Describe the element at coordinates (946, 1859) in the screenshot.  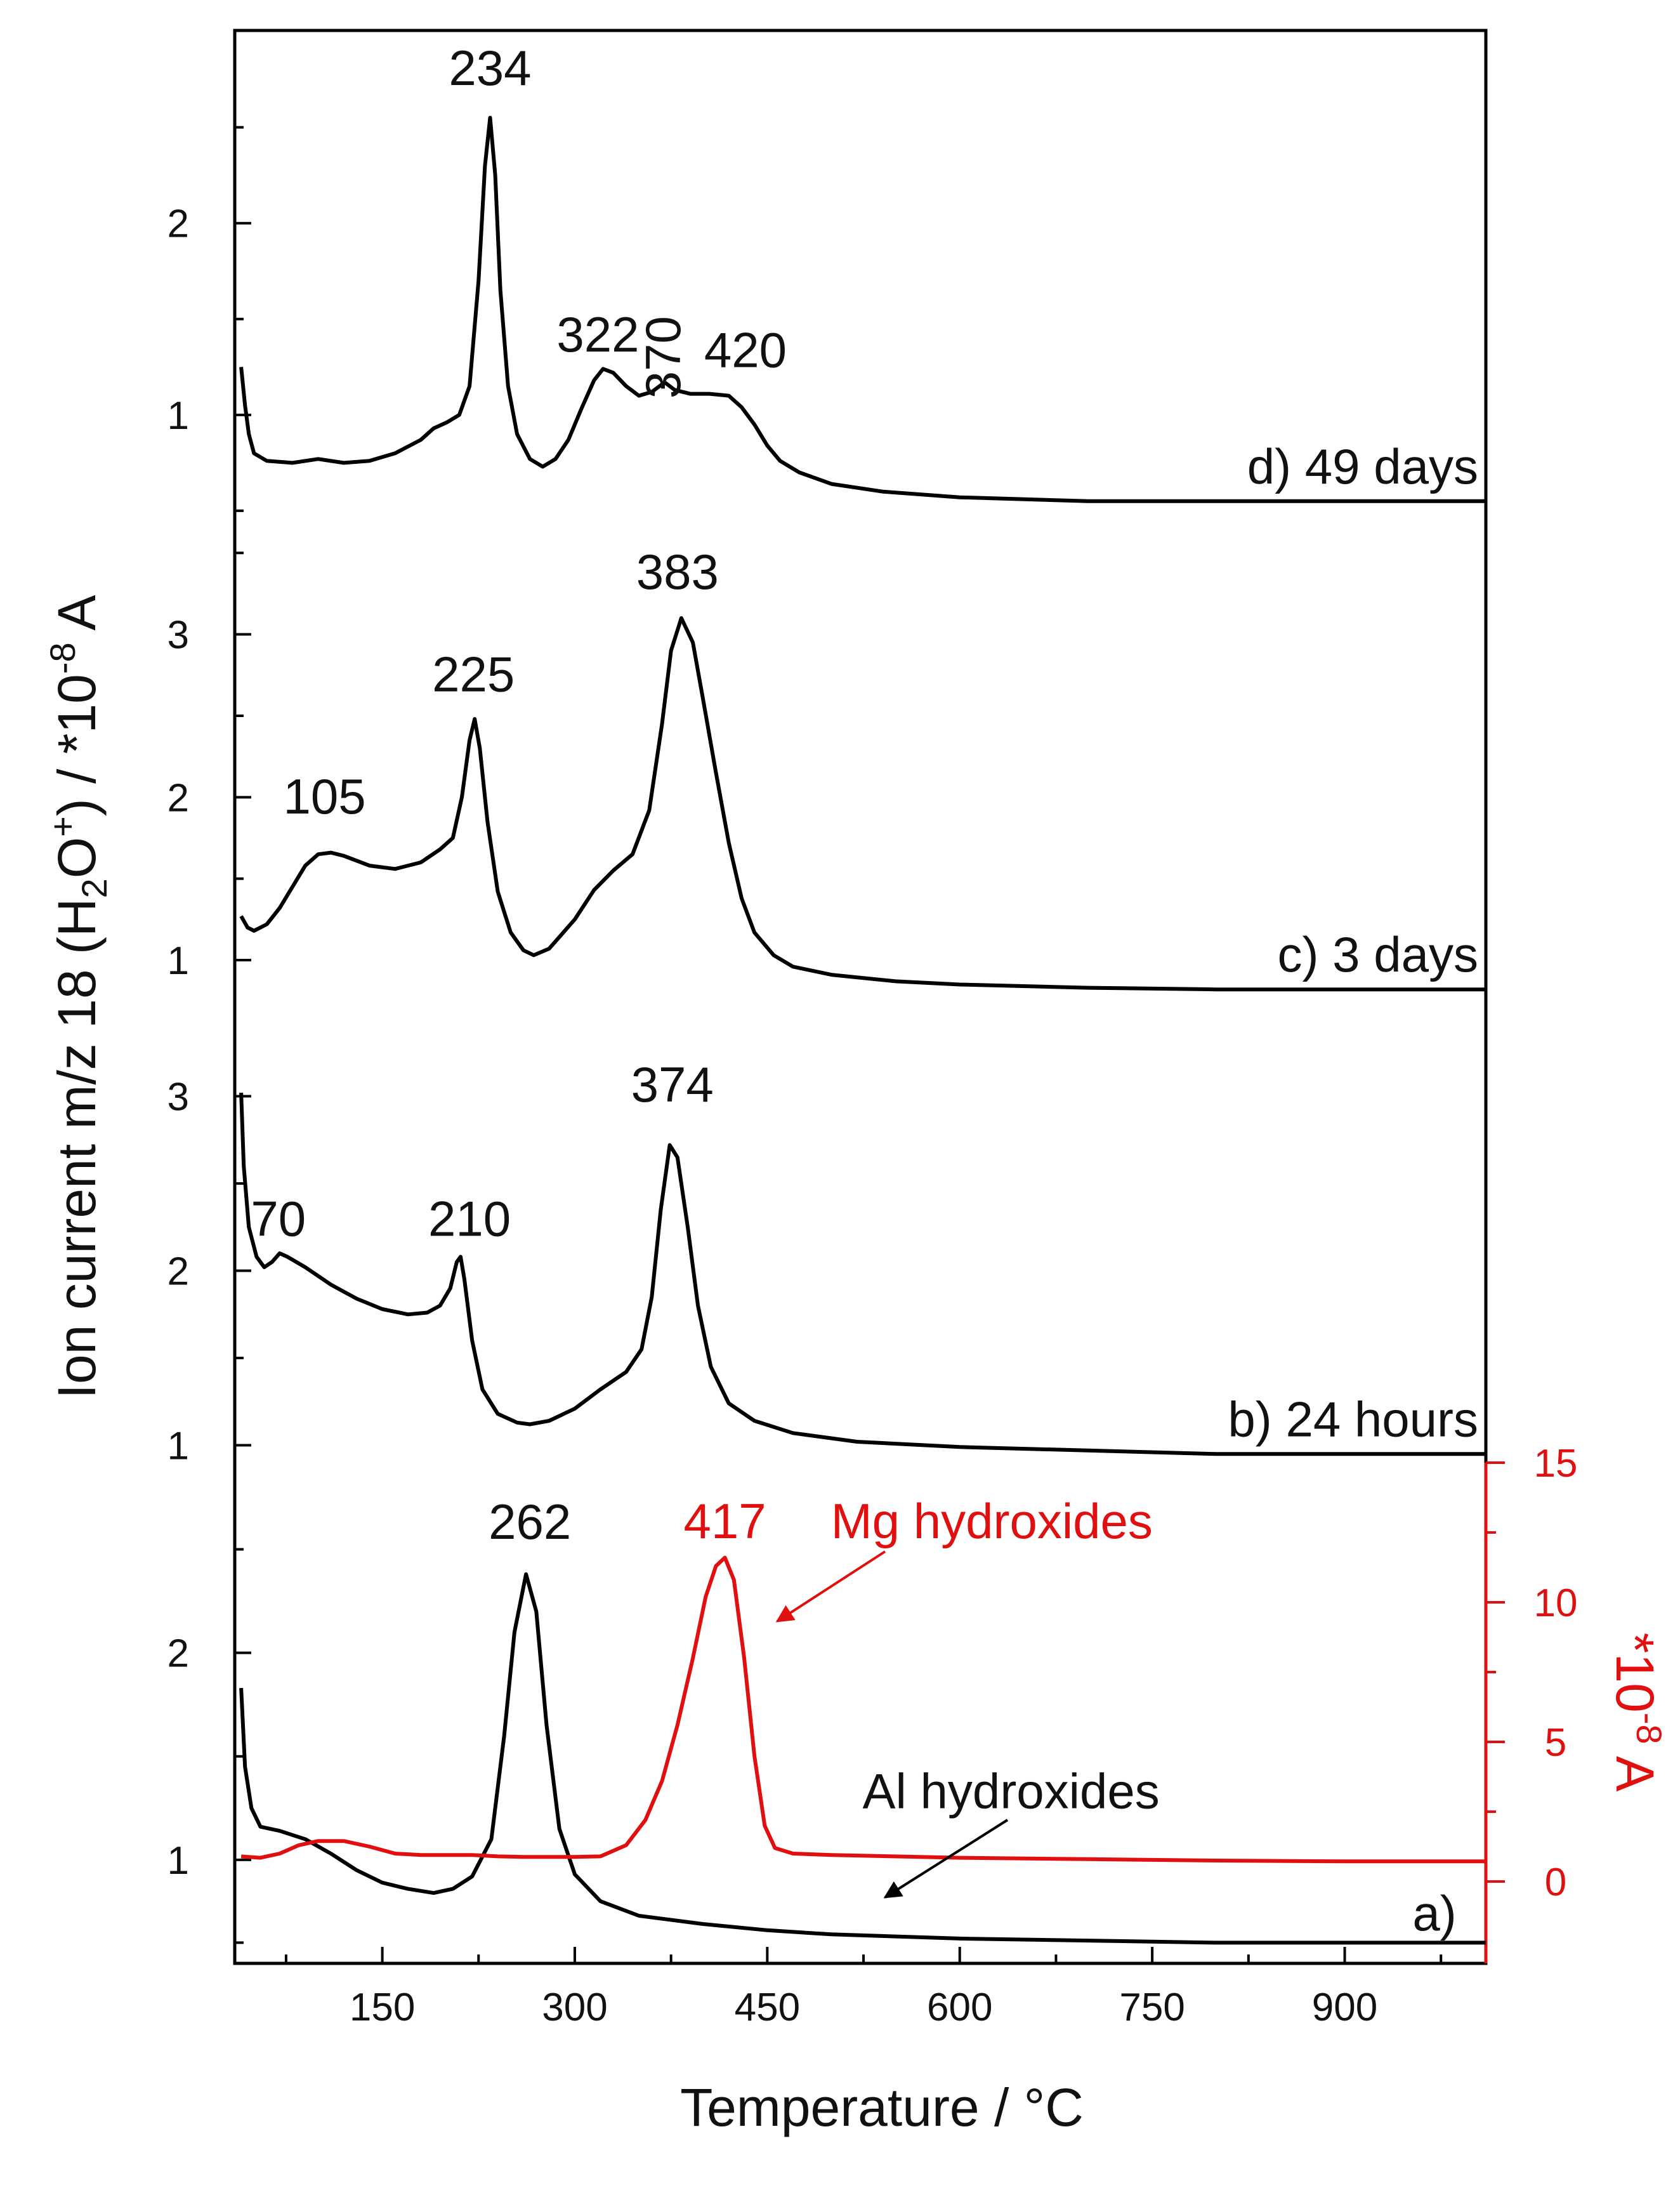
I see `al-hydroxides-arrow` at that location.